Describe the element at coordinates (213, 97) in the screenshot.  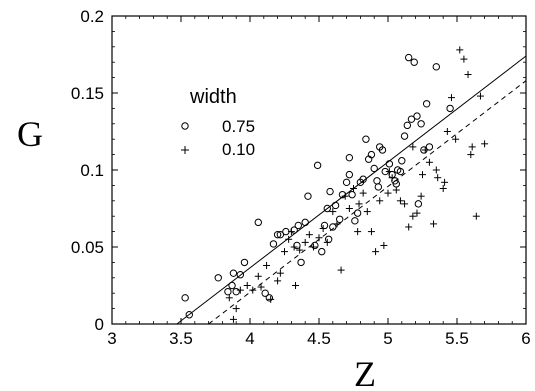
I see `legend-title: width` at that location.